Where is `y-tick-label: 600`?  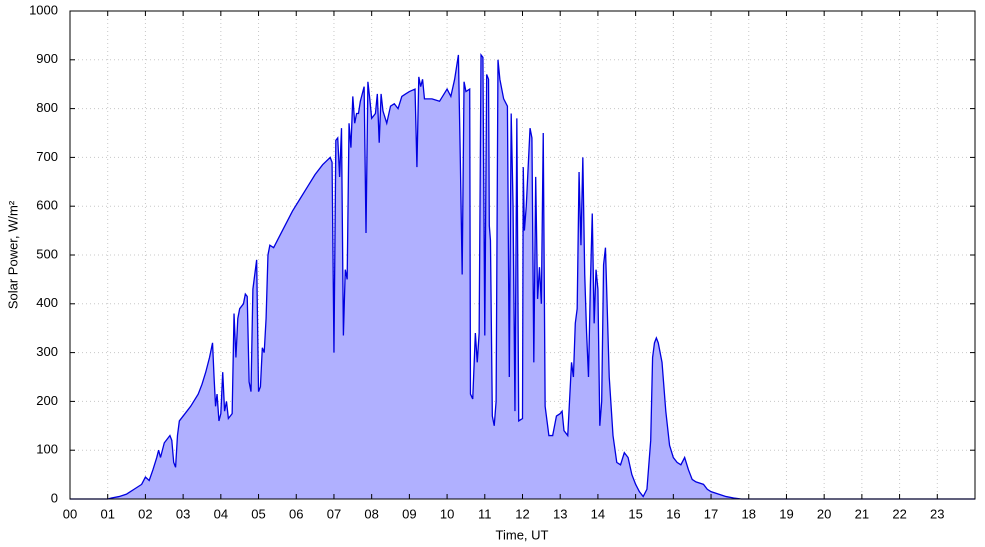
y-tick-label: 600 is located at coordinates (47, 205).